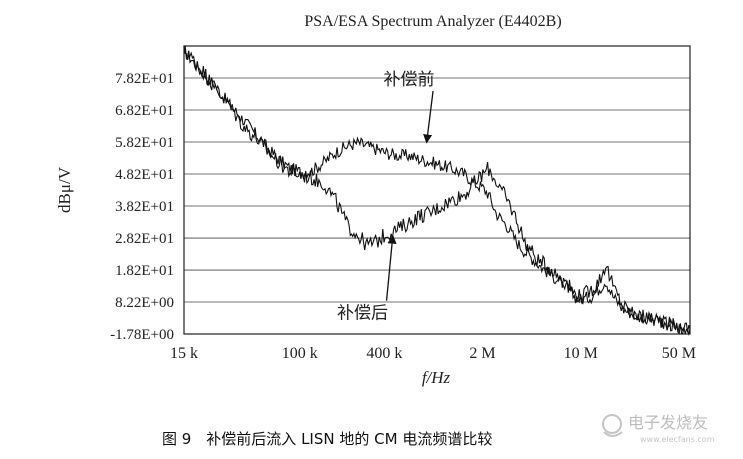 The height and width of the screenshot is (459, 743). Describe the element at coordinates (677, 439) in the screenshot. I see `watermark-url: www.elecfans.com` at that location.